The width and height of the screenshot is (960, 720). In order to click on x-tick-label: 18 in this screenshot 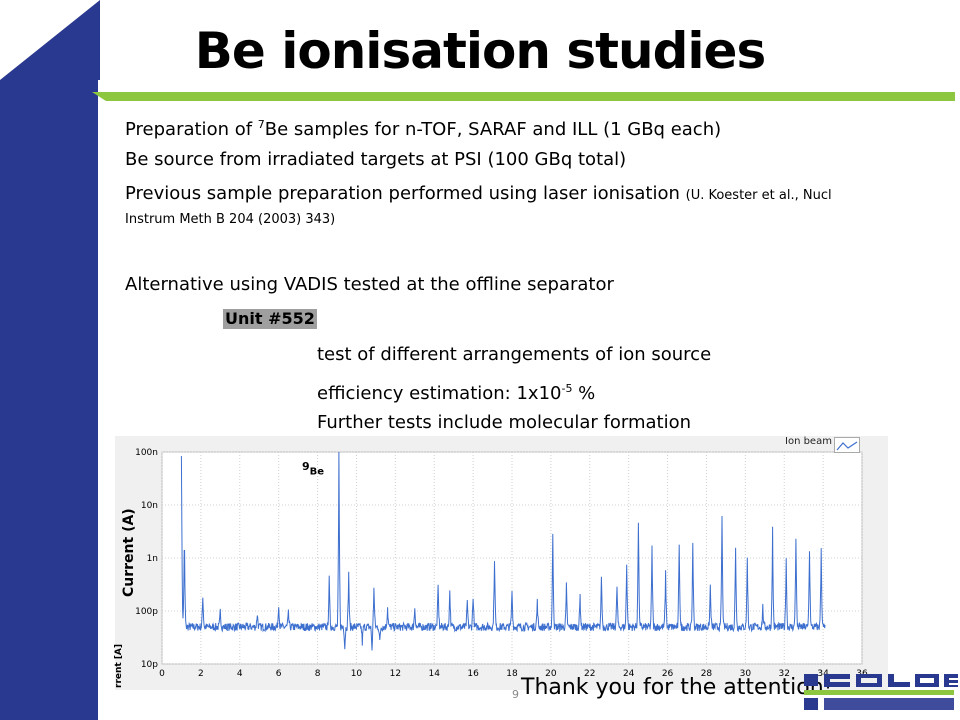, I will do `click(512, 674)`.